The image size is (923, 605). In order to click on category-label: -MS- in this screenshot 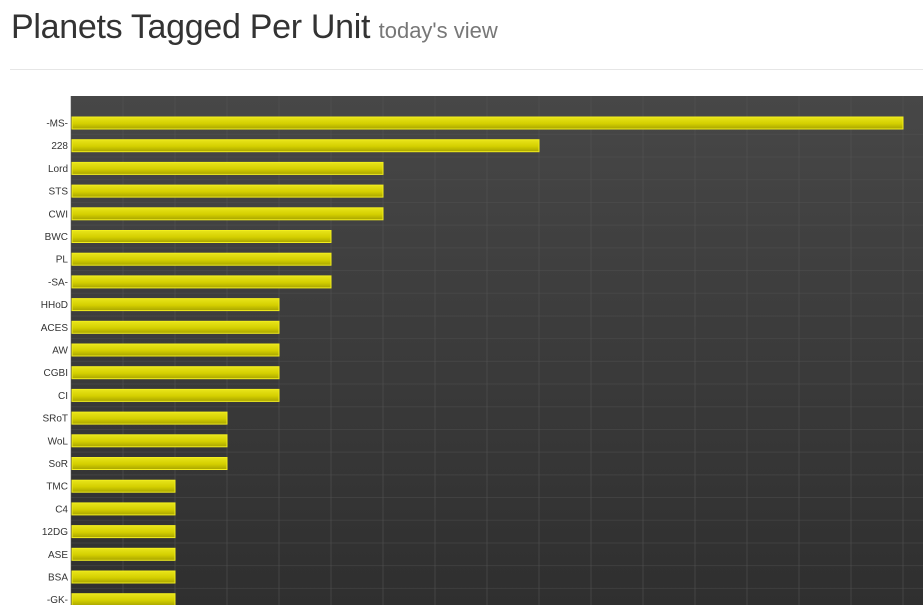, I will do `click(57, 124)`.